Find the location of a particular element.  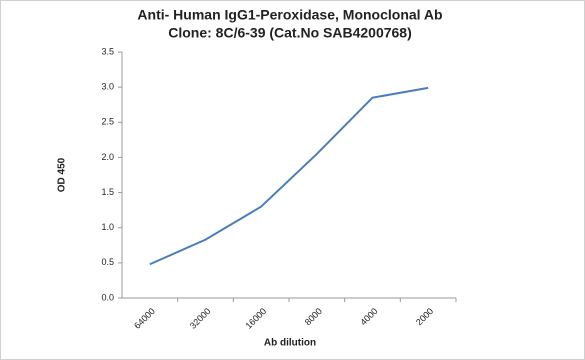

y-tick-label: 1.5 is located at coordinates (107, 192).